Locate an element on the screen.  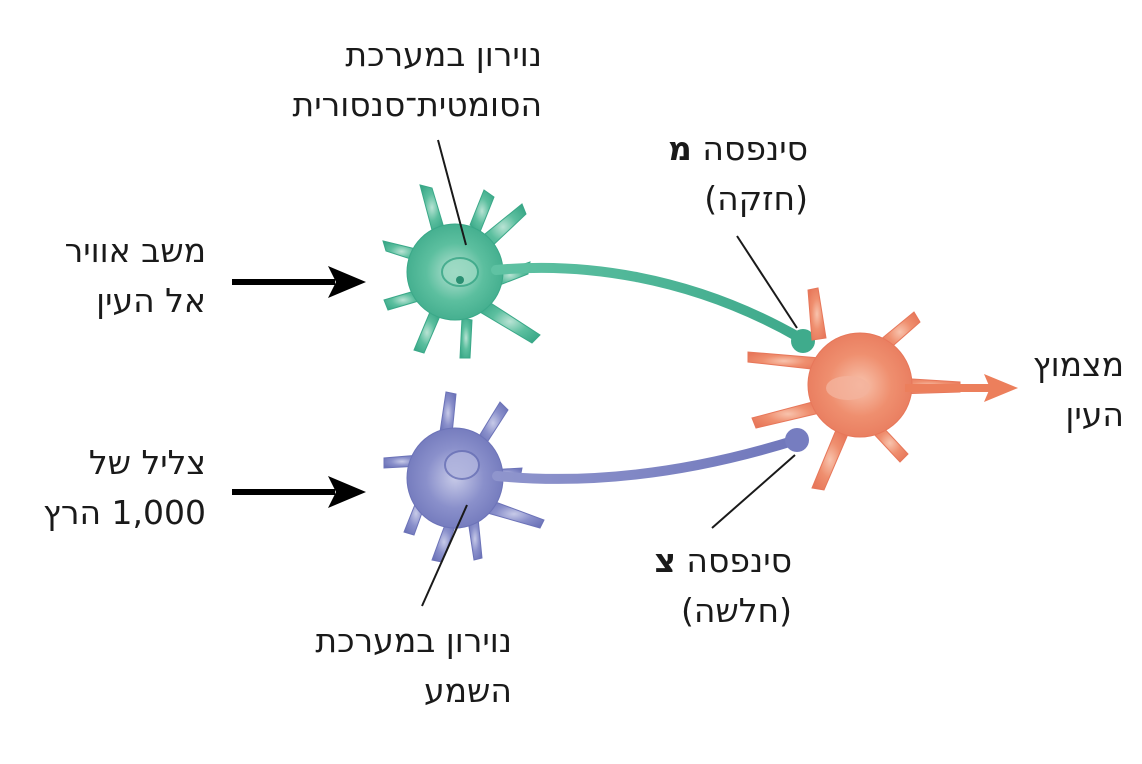
synapse-tz-prefix: סינפסה is located at coordinates (739, 560).